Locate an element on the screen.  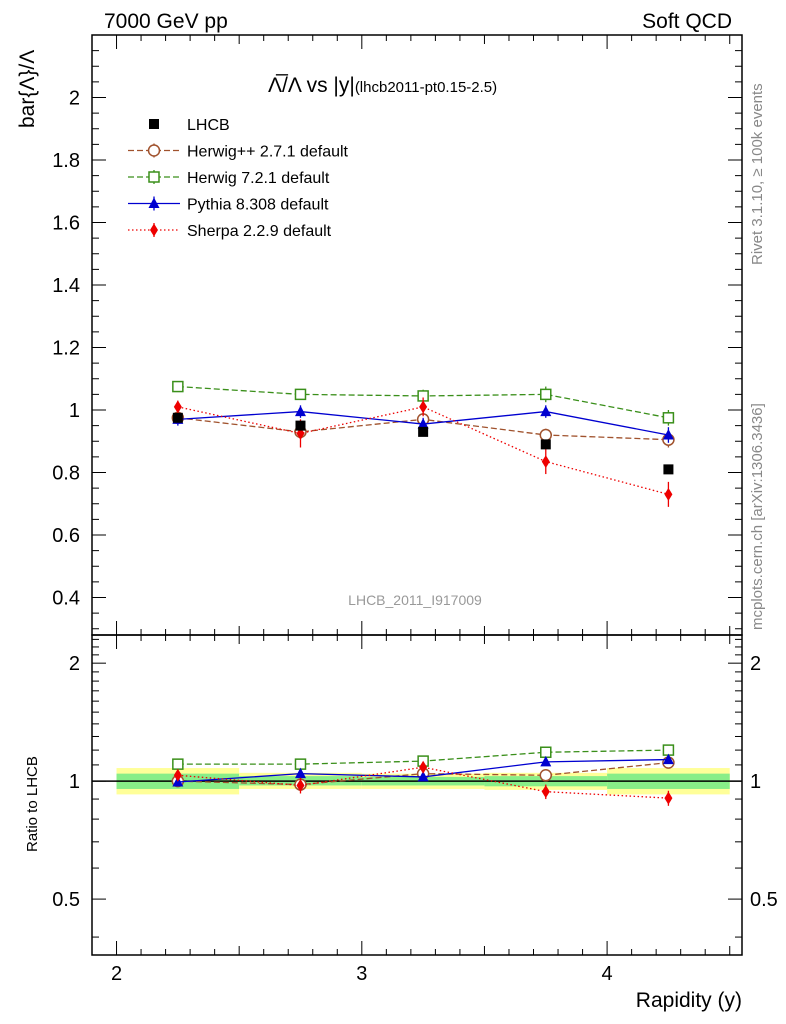
ratio-series-pythia-8-308-default is located at coordinates (423, 770).